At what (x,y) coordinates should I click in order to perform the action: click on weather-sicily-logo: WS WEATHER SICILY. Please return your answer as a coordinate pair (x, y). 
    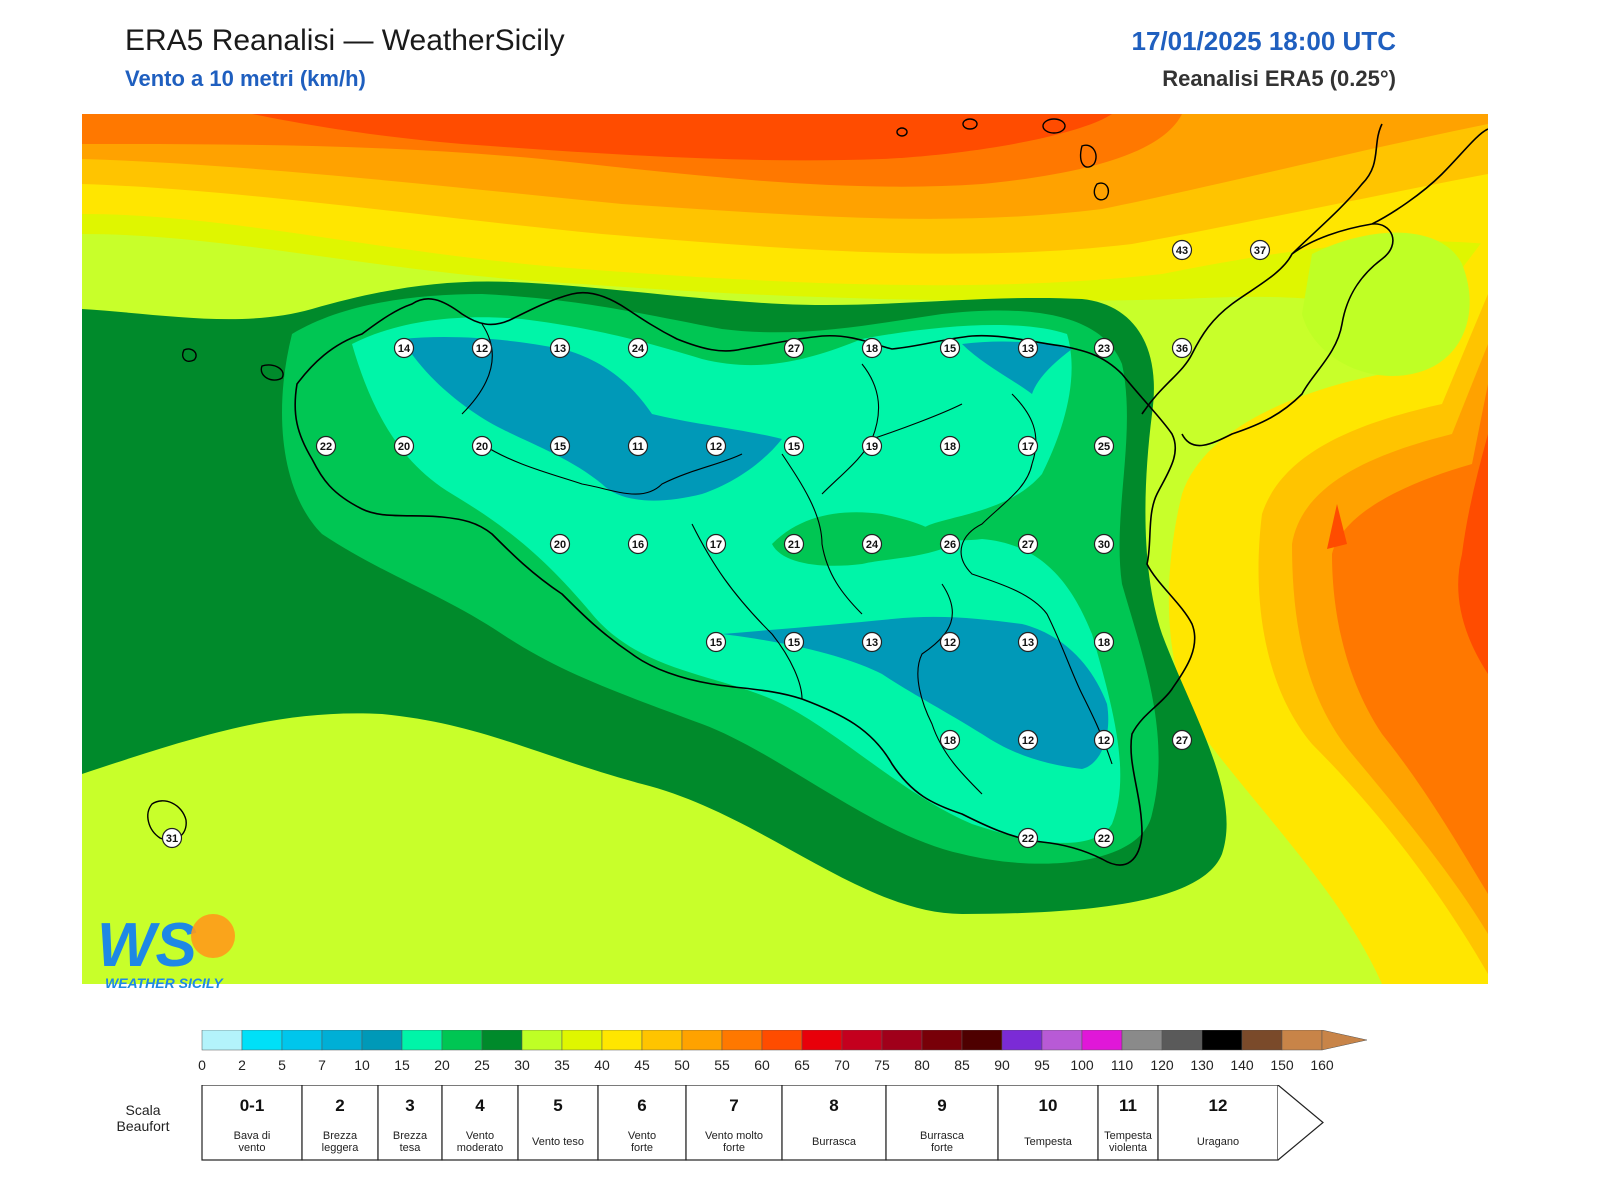
    Looking at the image, I should click on (166, 951).